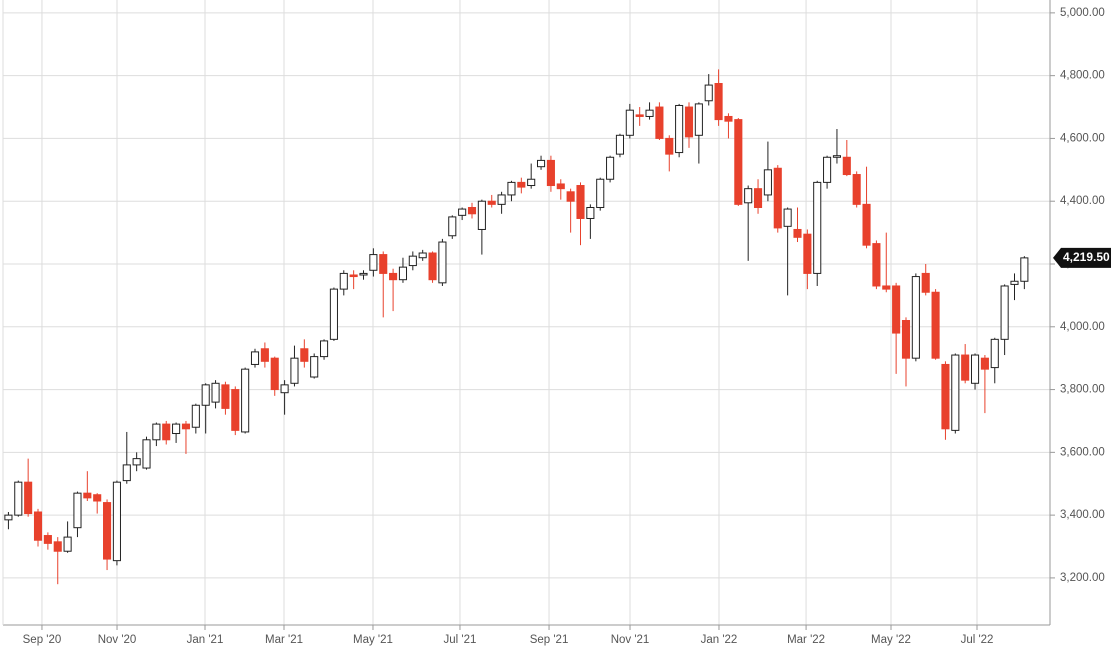  What do you see at coordinates (891, 640) in the screenshot?
I see `x-tick-label: May '22` at bounding box center [891, 640].